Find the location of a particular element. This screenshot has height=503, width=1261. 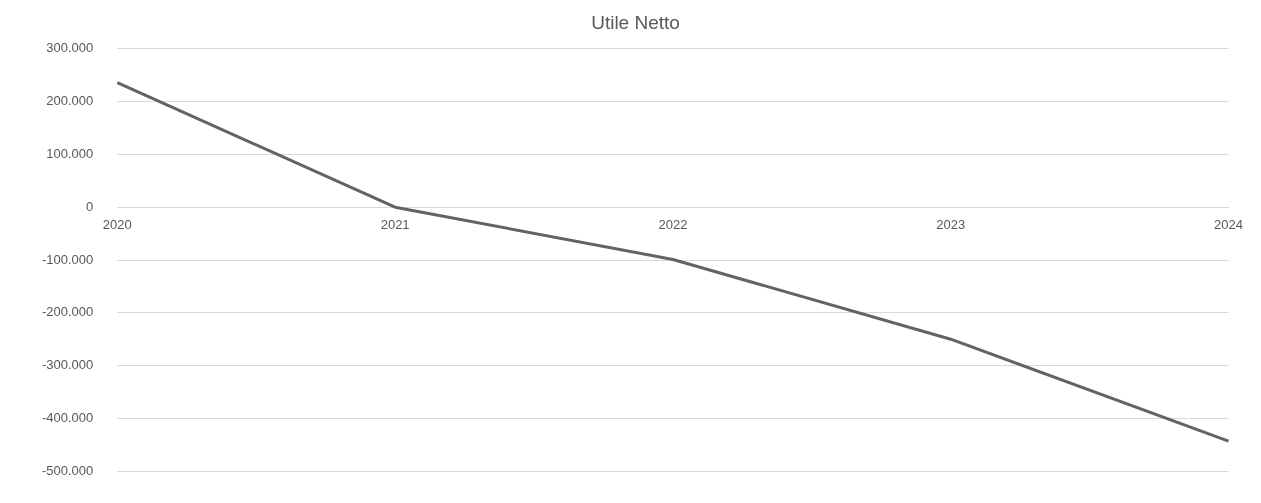

y-tick-label: -400.000 is located at coordinates (67, 417).